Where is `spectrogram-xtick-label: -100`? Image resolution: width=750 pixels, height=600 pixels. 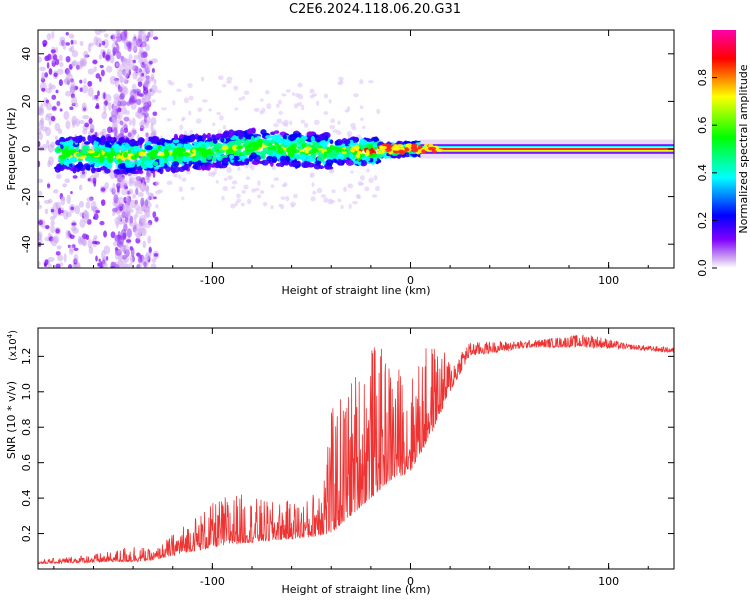 spectrogram-xtick-label: -100 is located at coordinates (212, 280).